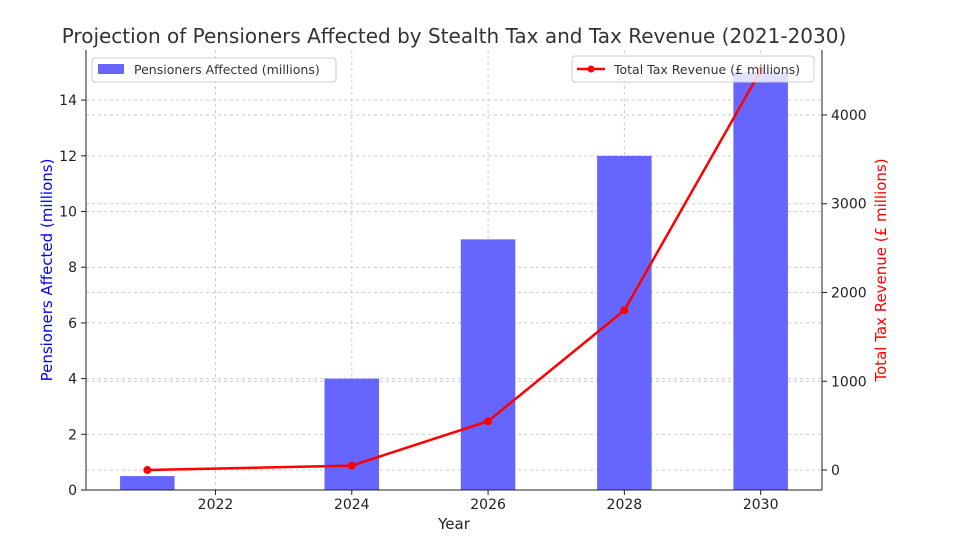 The height and width of the screenshot is (552, 980). Describe the element at coordinates (849, 294) in the screenshot. I see `y-right-tick-label: 2000` at that location.